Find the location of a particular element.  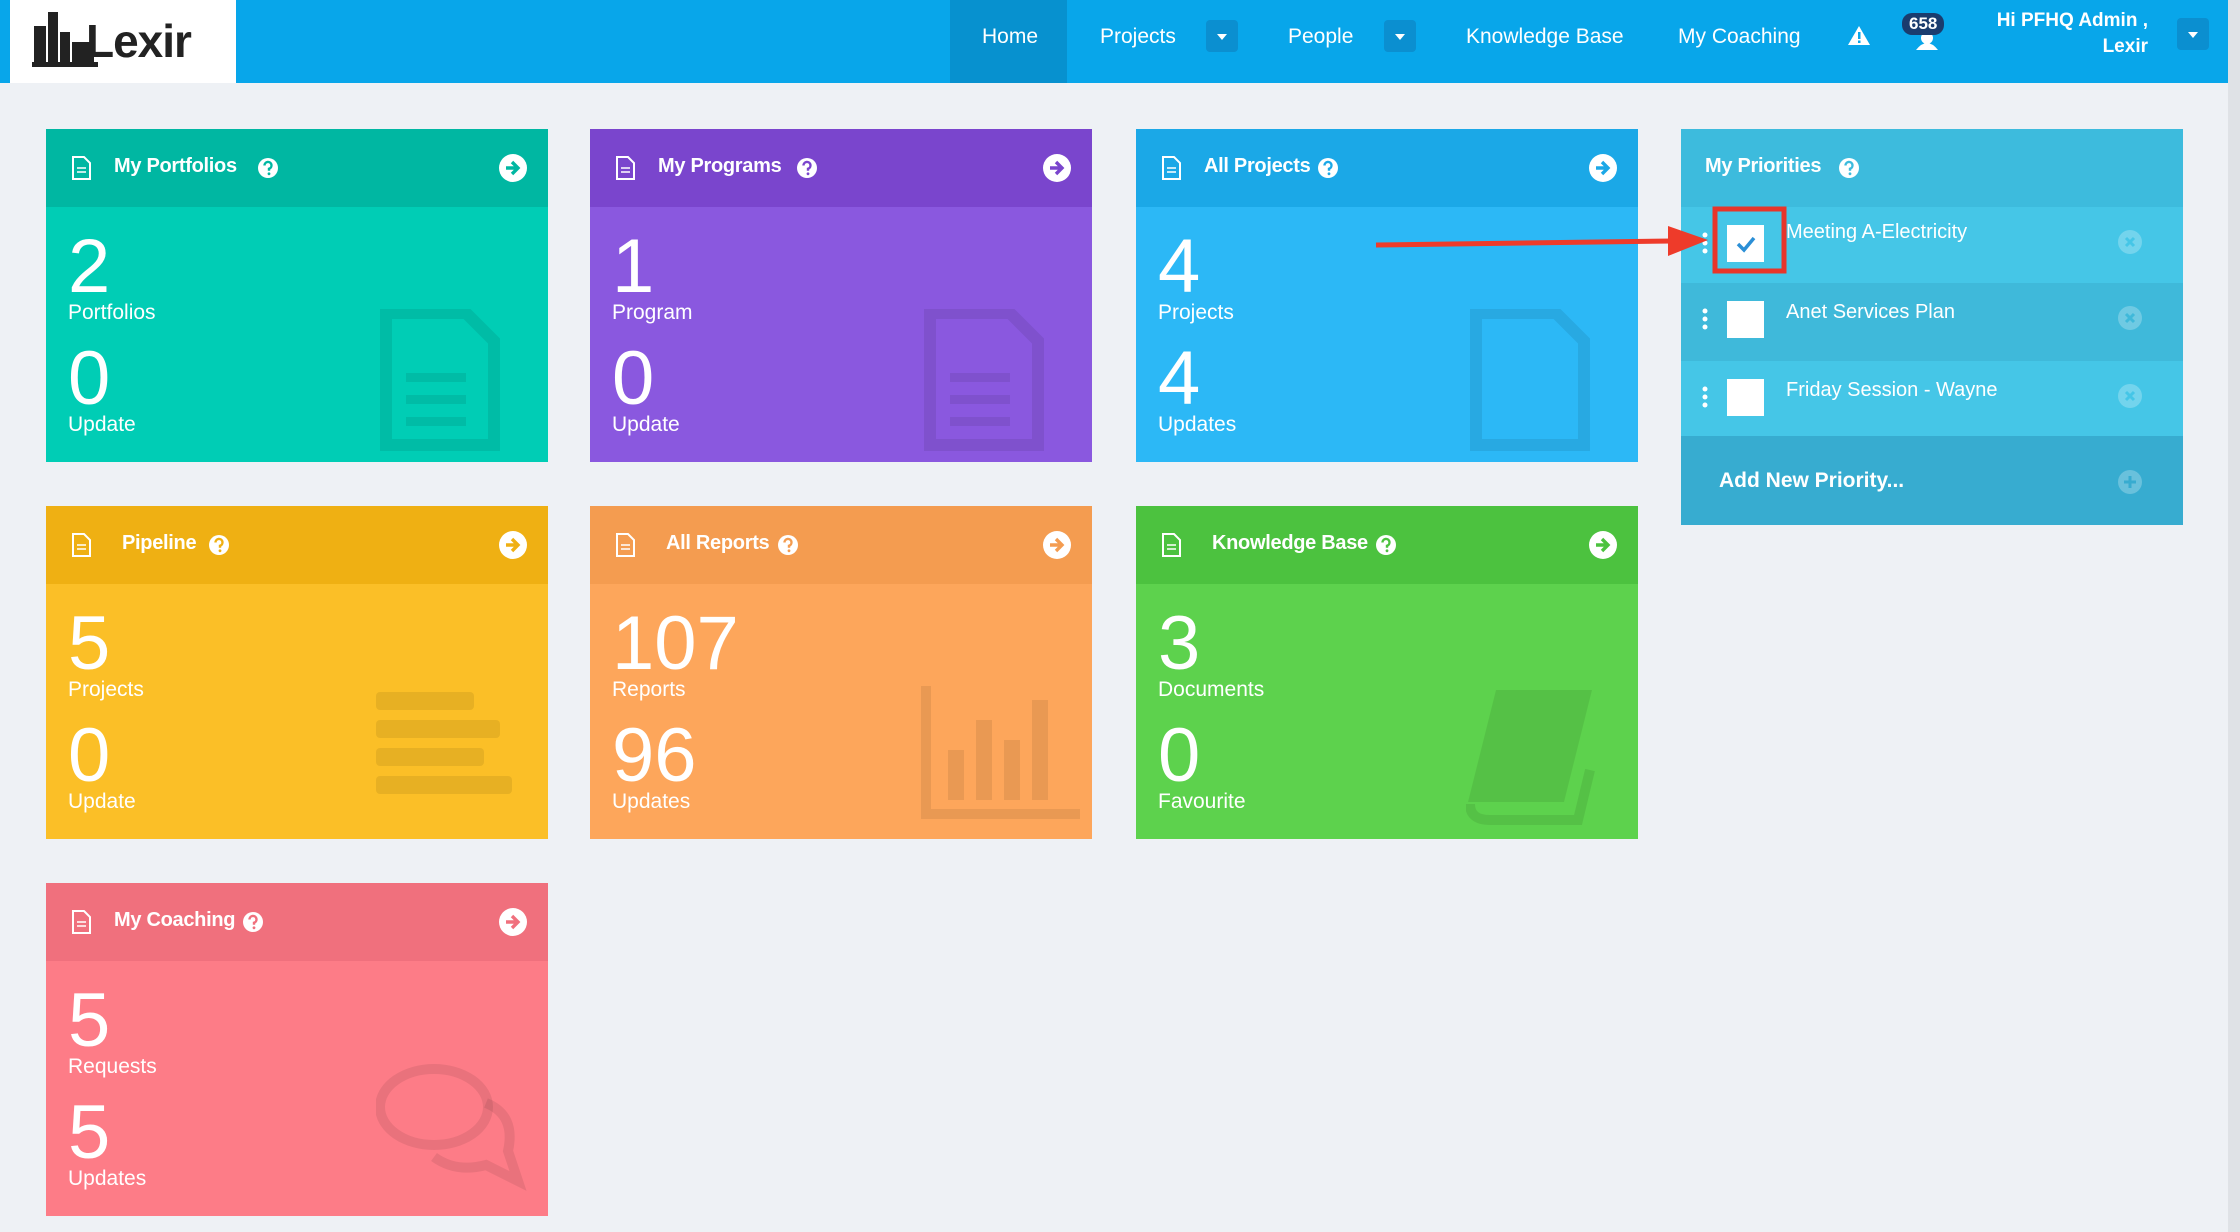

card-title: Pipeline is located at coordinates (159, 543).